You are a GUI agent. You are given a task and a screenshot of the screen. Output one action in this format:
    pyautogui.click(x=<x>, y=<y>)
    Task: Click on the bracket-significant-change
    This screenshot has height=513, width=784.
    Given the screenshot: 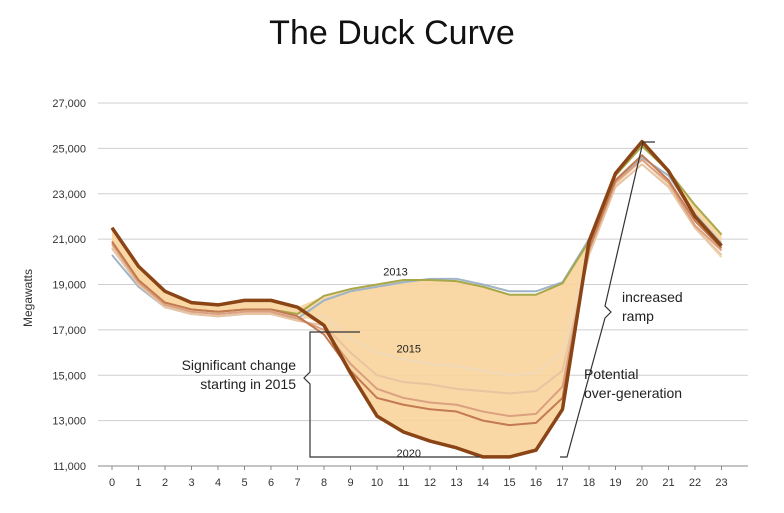 What is the action you would take?
    pyautogui.click(x=391, y=394)
    